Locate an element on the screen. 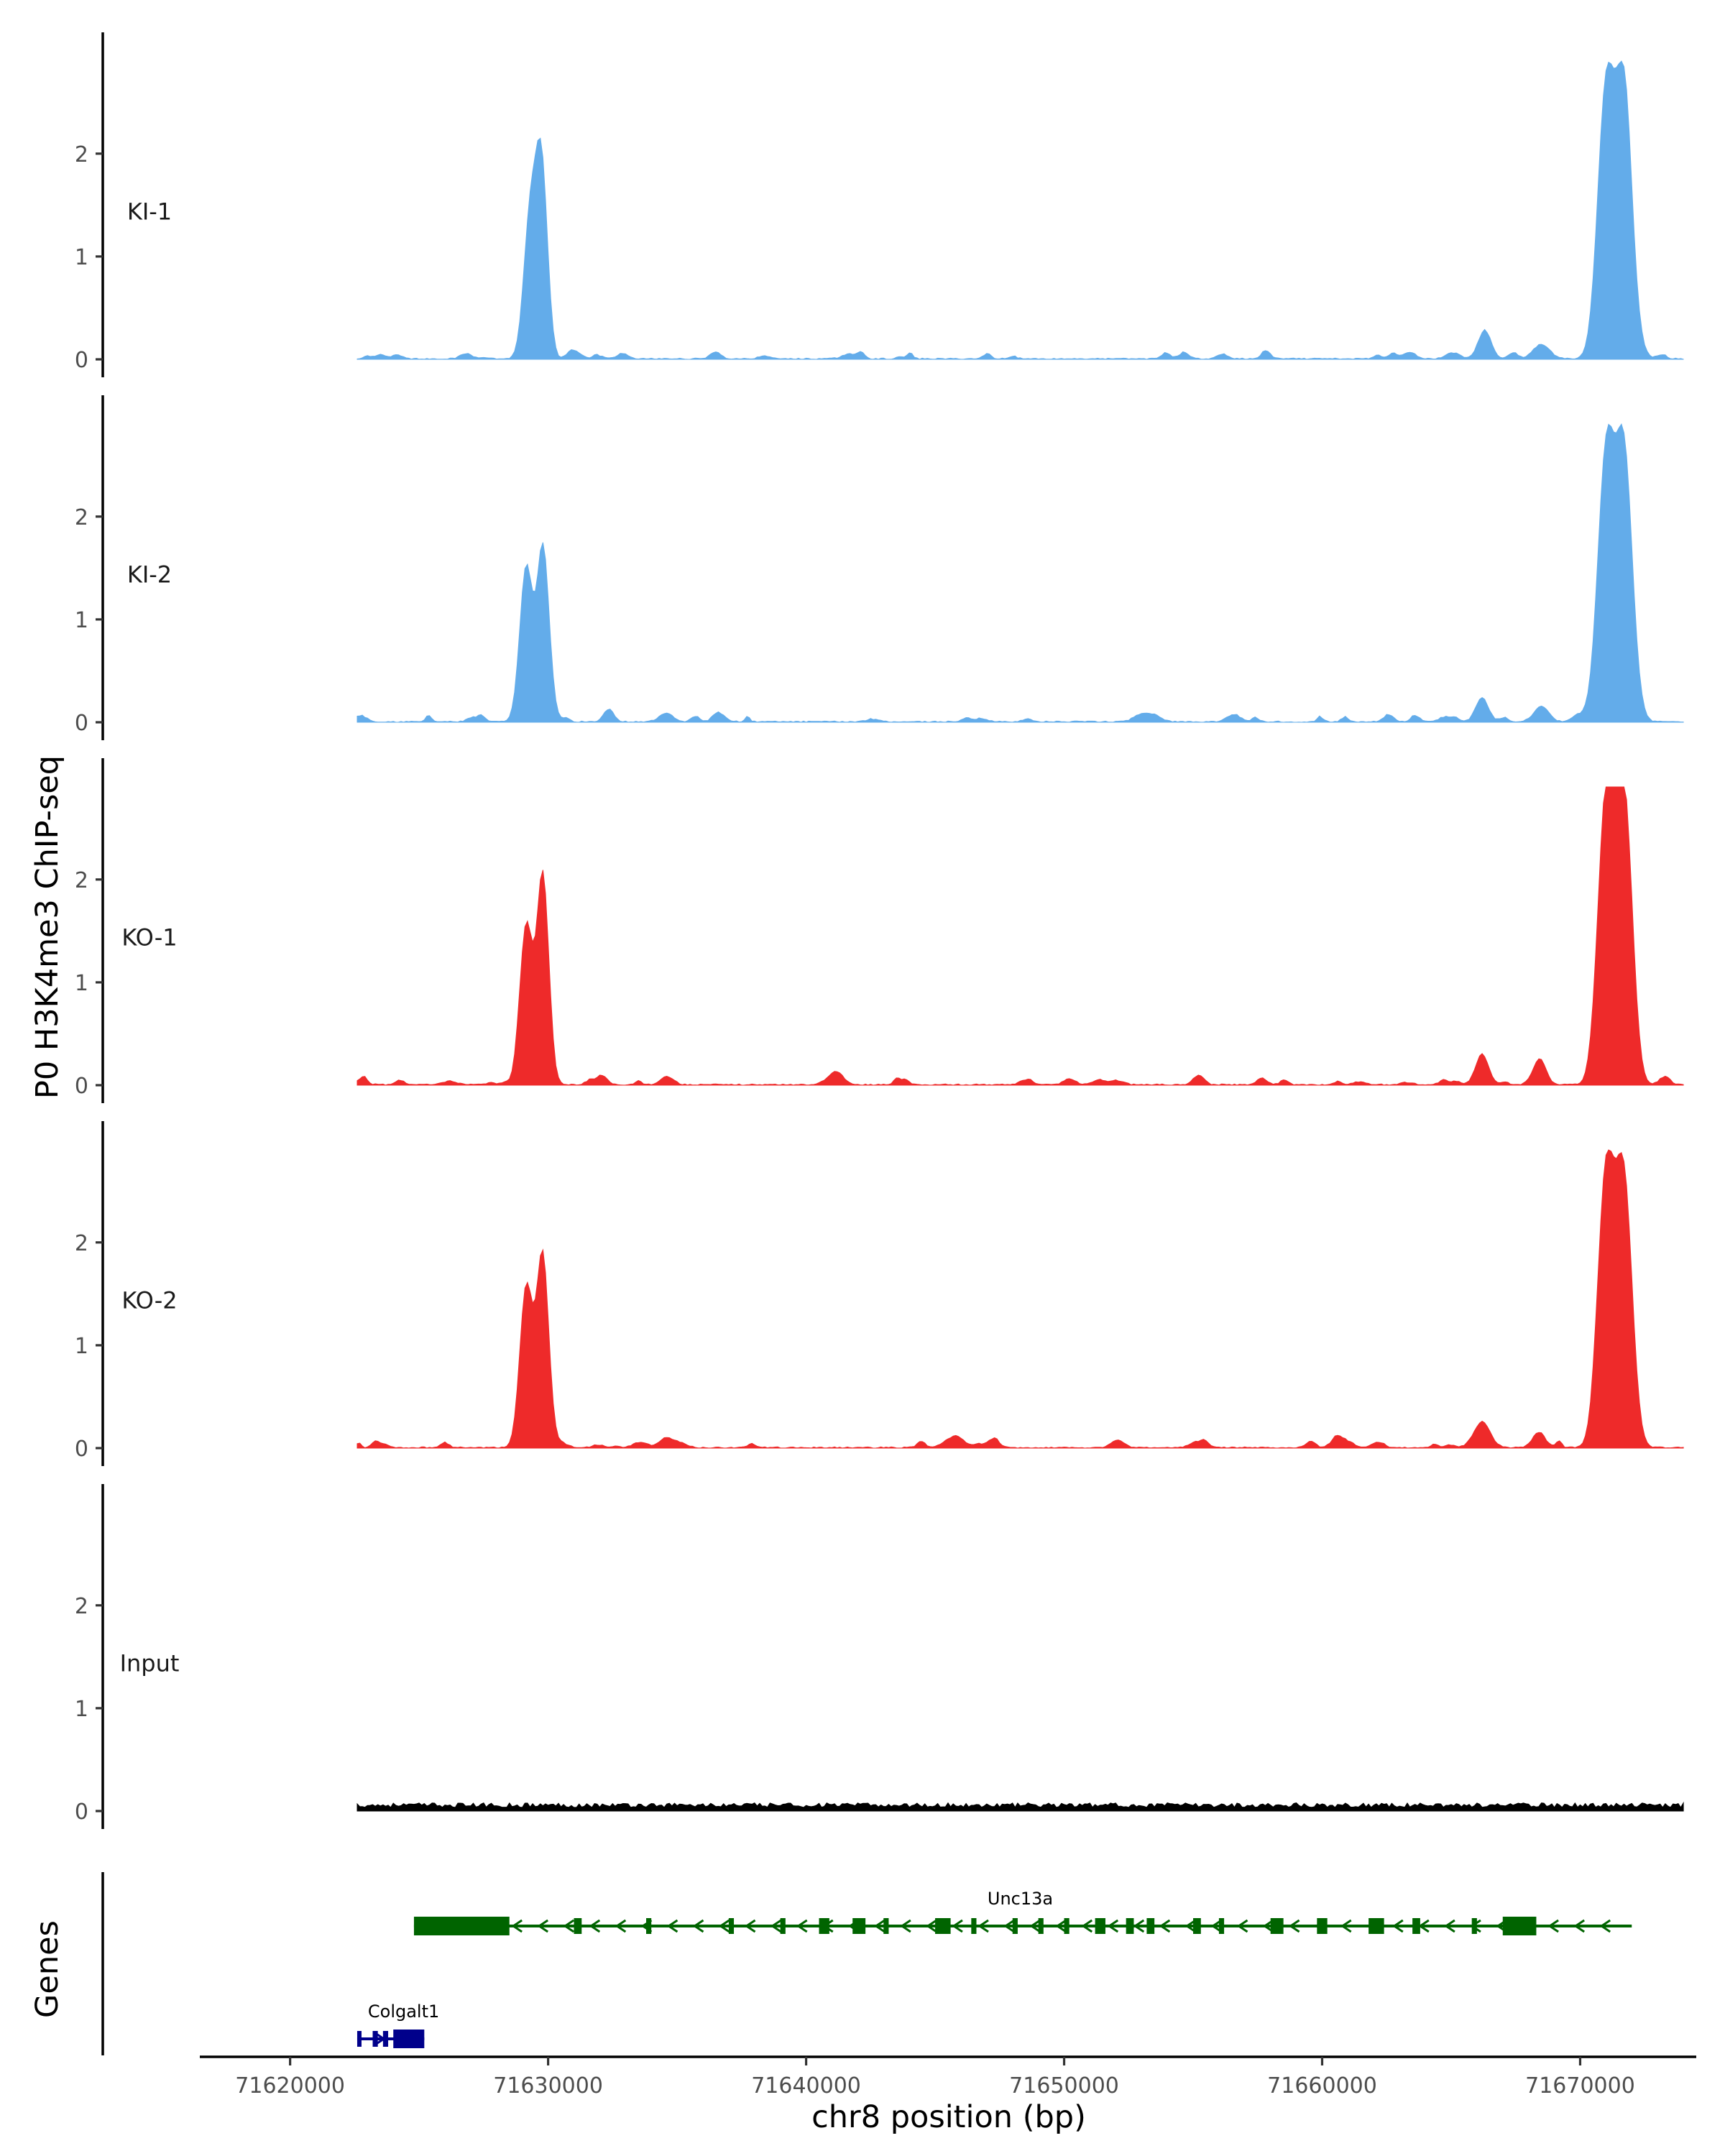 This screenshot has width=1725, height=2156. gene-unc13a: Unc13a is located at coordinates (1022, 1912).